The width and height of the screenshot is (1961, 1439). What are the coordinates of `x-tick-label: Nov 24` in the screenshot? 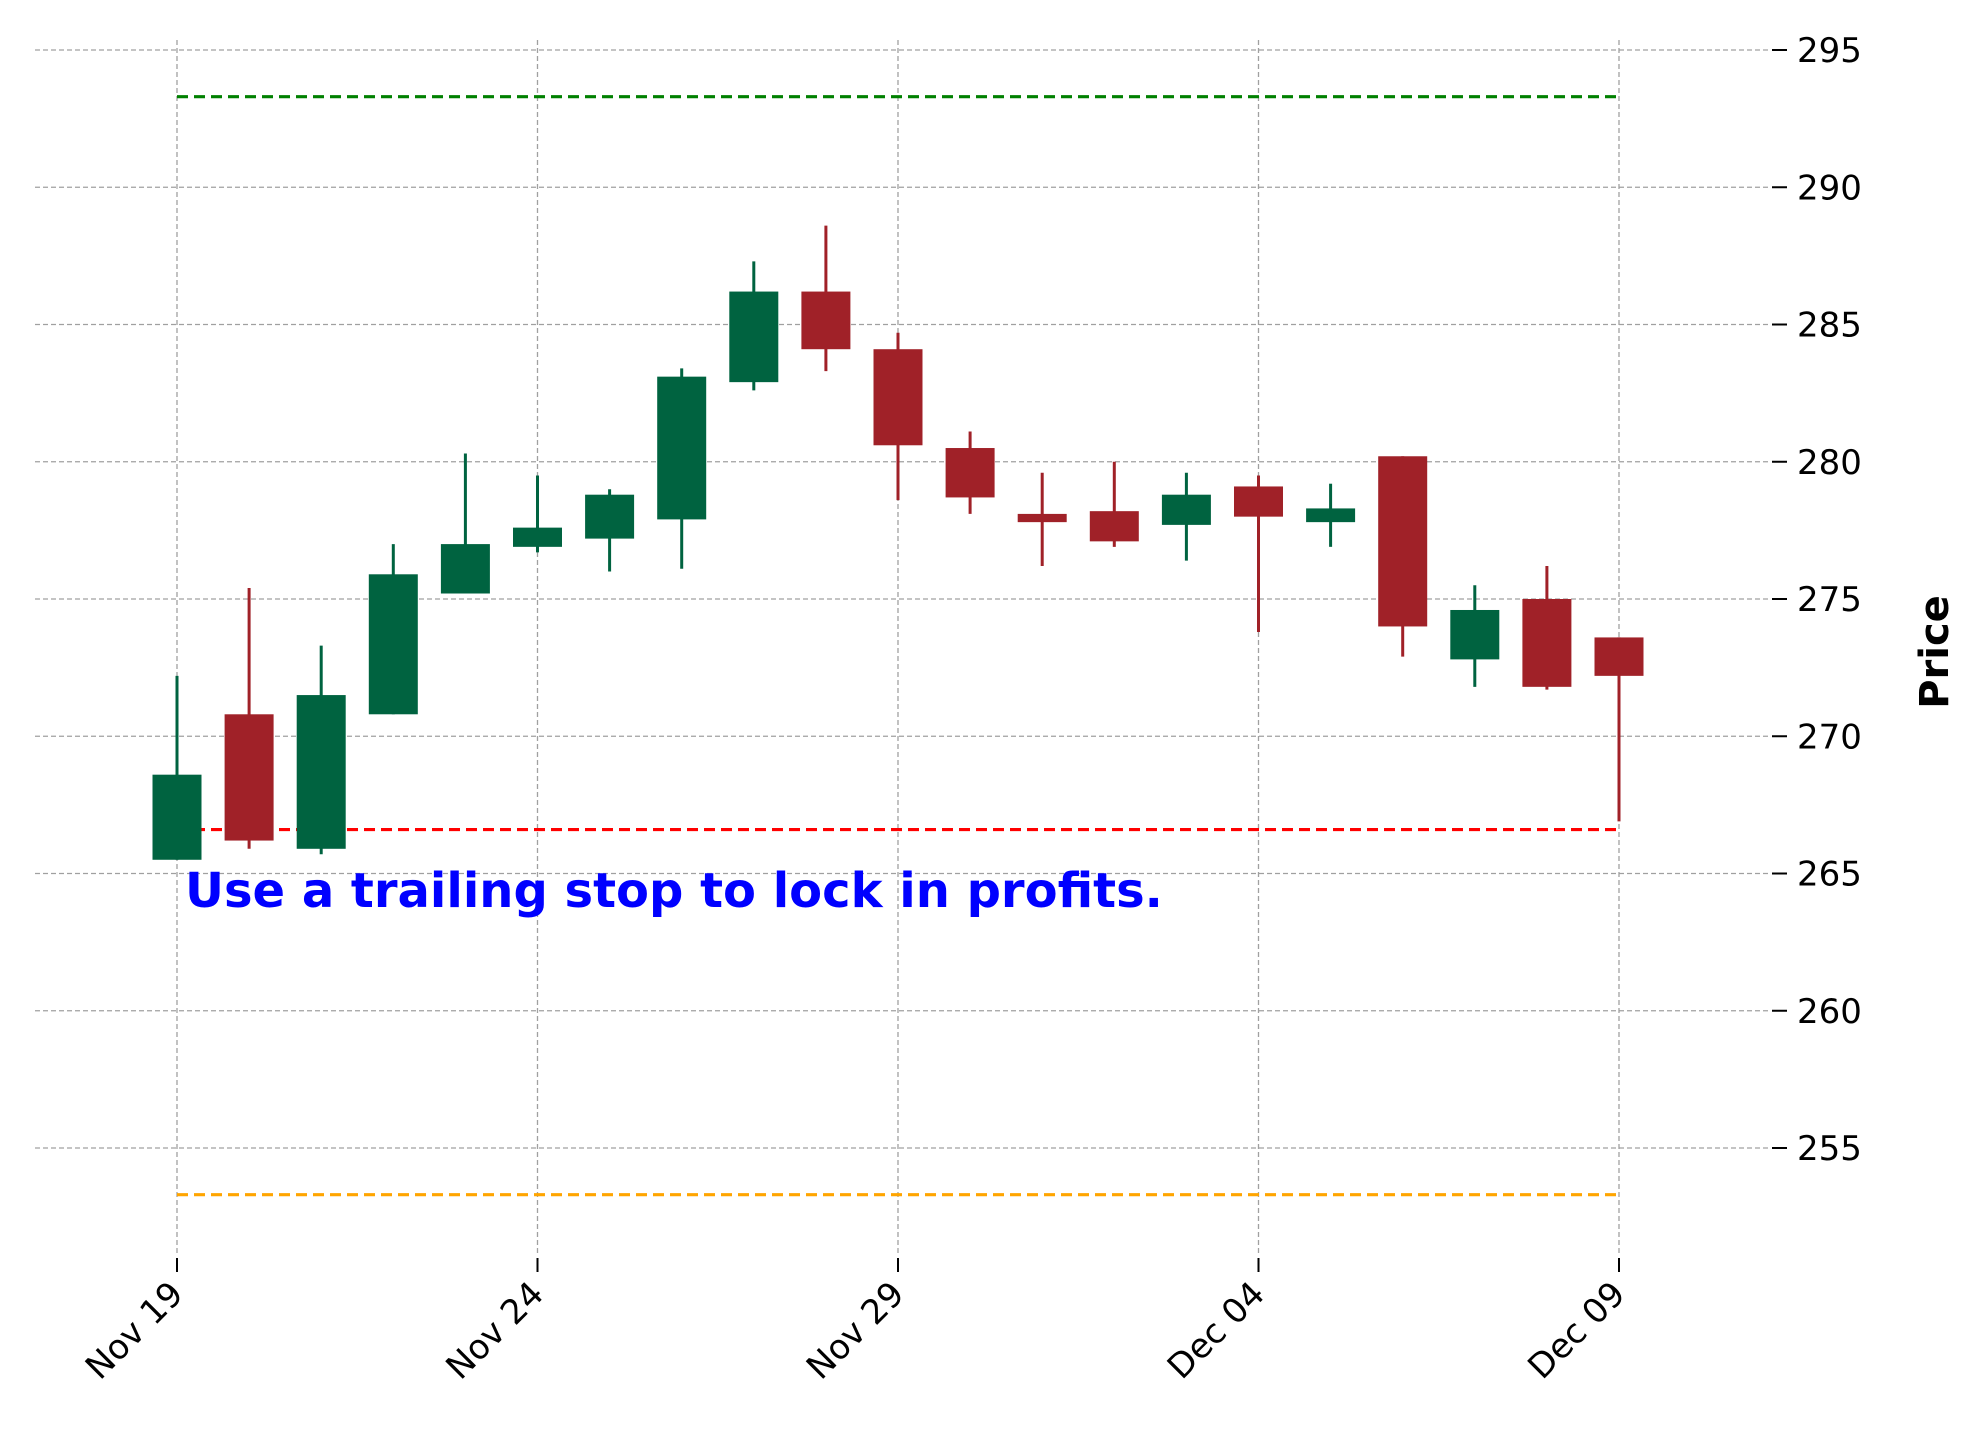 It's located at (494, 1330).